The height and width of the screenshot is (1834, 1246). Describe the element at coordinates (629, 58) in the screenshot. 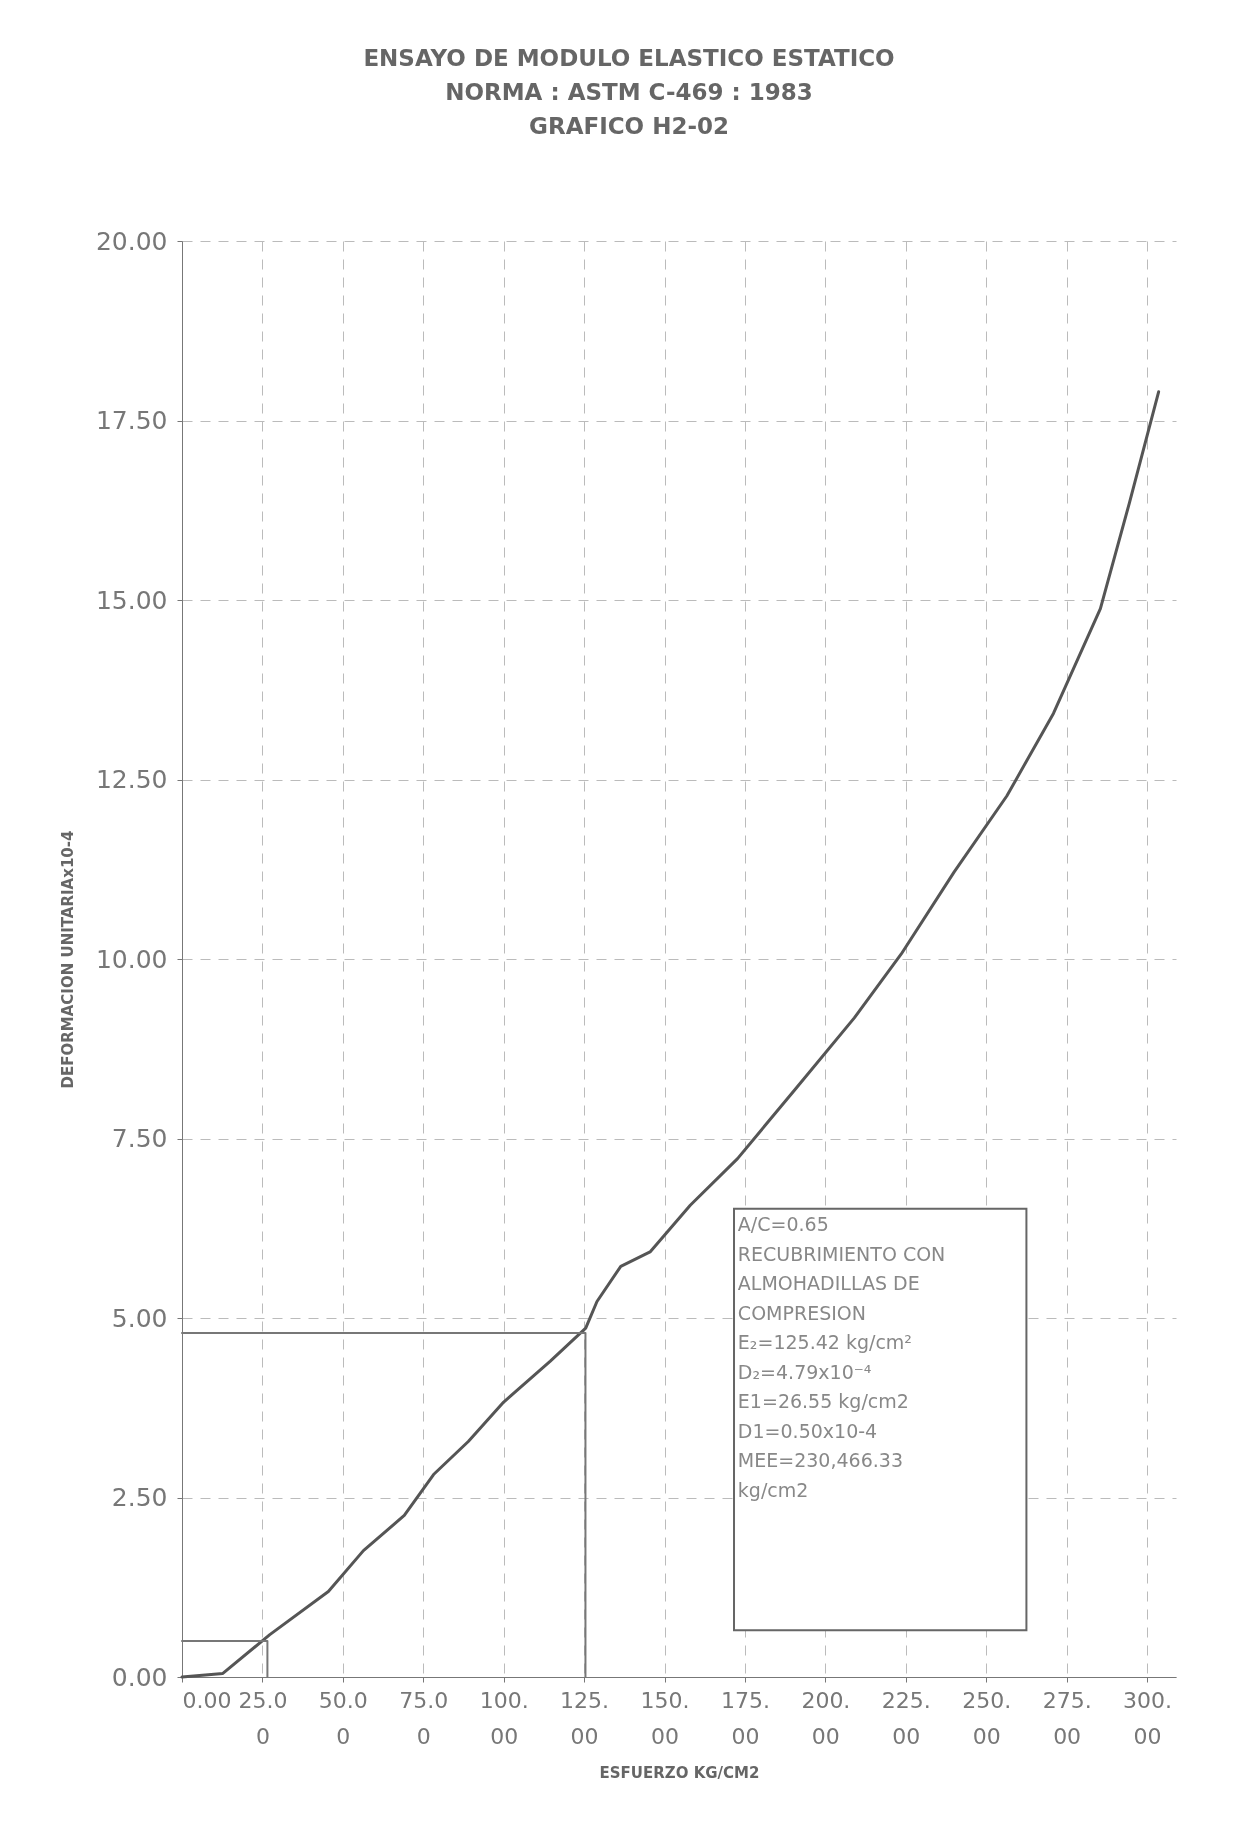

I see `text: ENSAYO DE MODULO ELASTICO ESTATICO` at that location.